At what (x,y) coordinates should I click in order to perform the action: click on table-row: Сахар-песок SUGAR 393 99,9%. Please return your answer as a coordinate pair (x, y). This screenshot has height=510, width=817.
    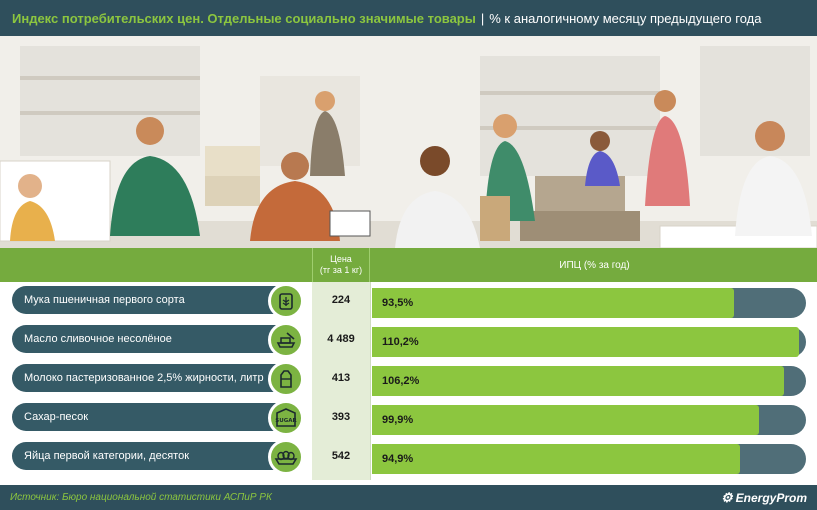
    Looking at the image, I should click on (408, 417).